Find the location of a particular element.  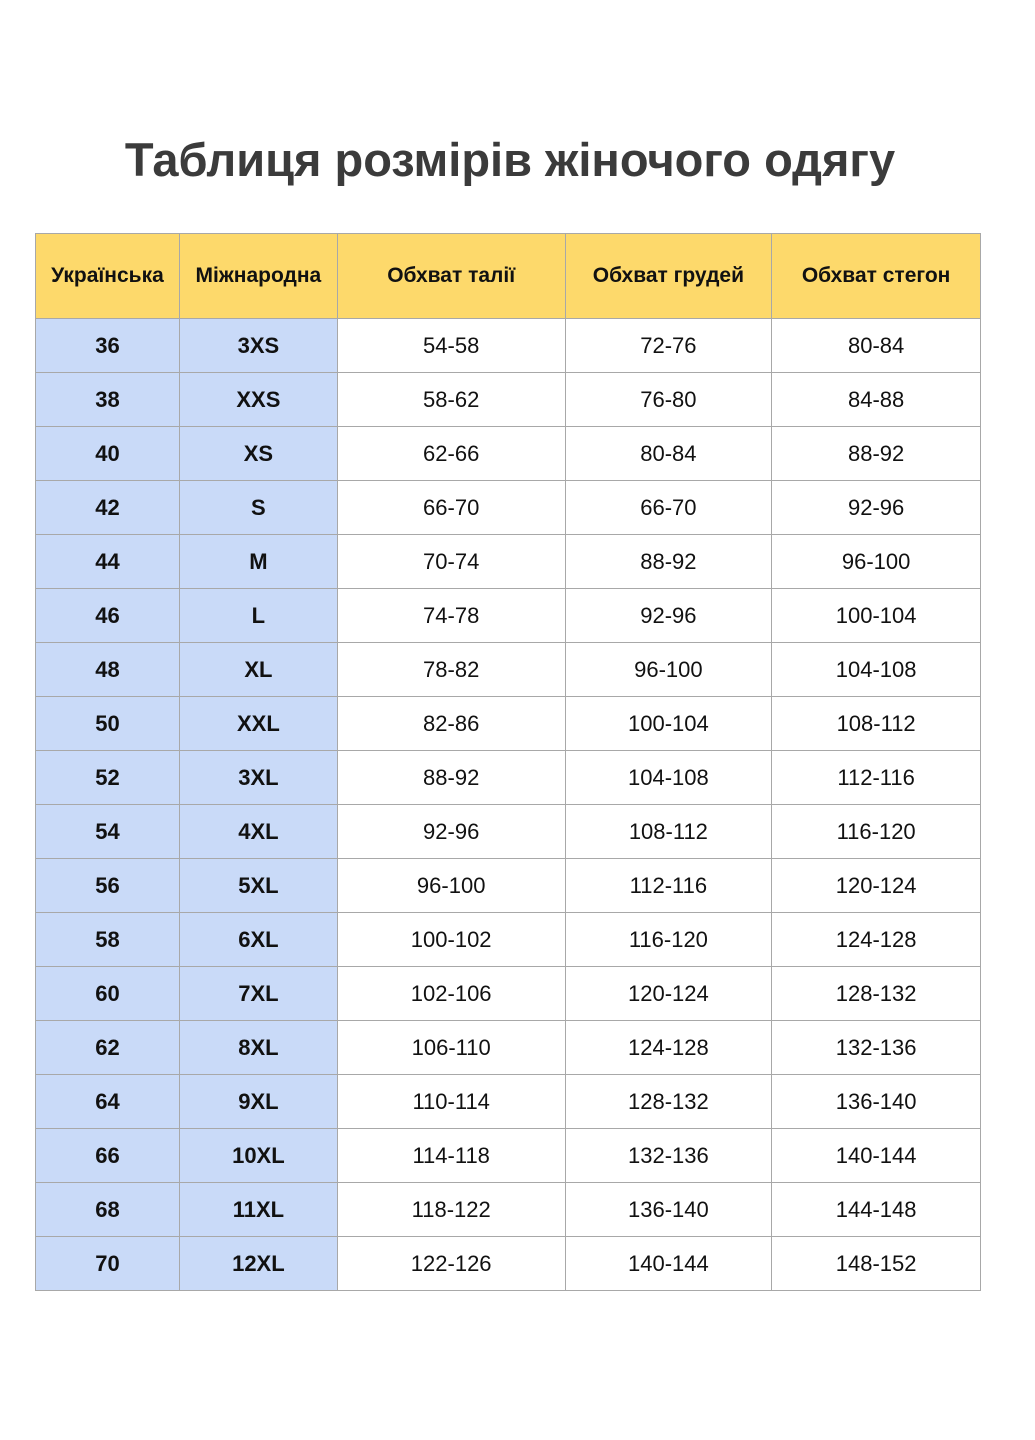

table-row: 62 8XL 106-110 124-128 132-136 is located at coordinates (508, 1047).